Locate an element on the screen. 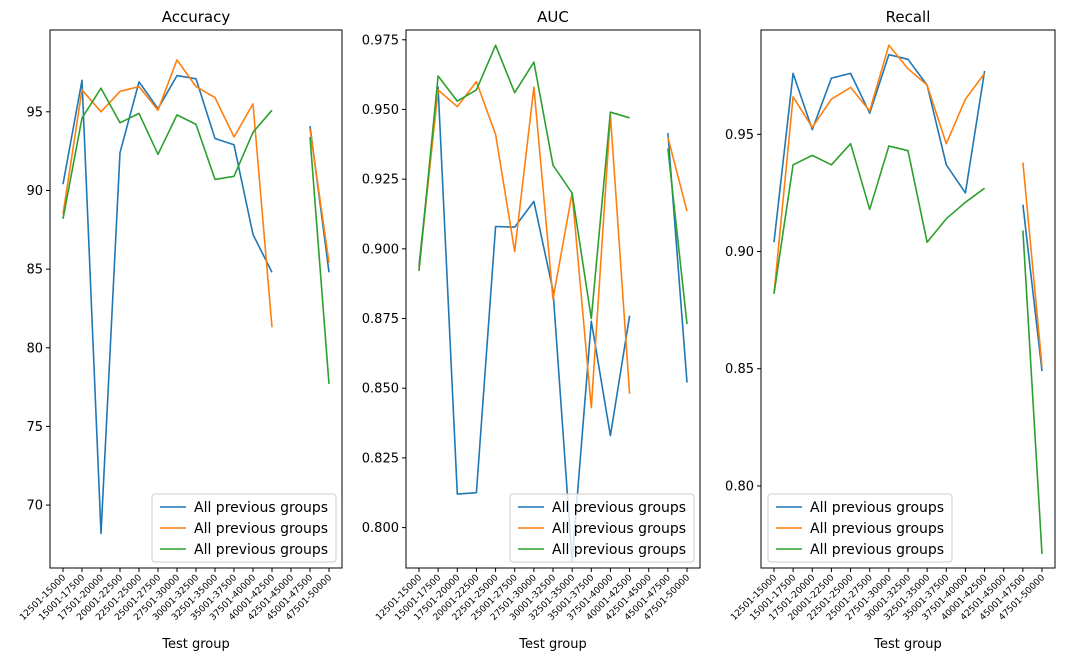 This screenshot has width=1066, height=661. y-tick-label: 0.90 is located at coordinates (739, 252).